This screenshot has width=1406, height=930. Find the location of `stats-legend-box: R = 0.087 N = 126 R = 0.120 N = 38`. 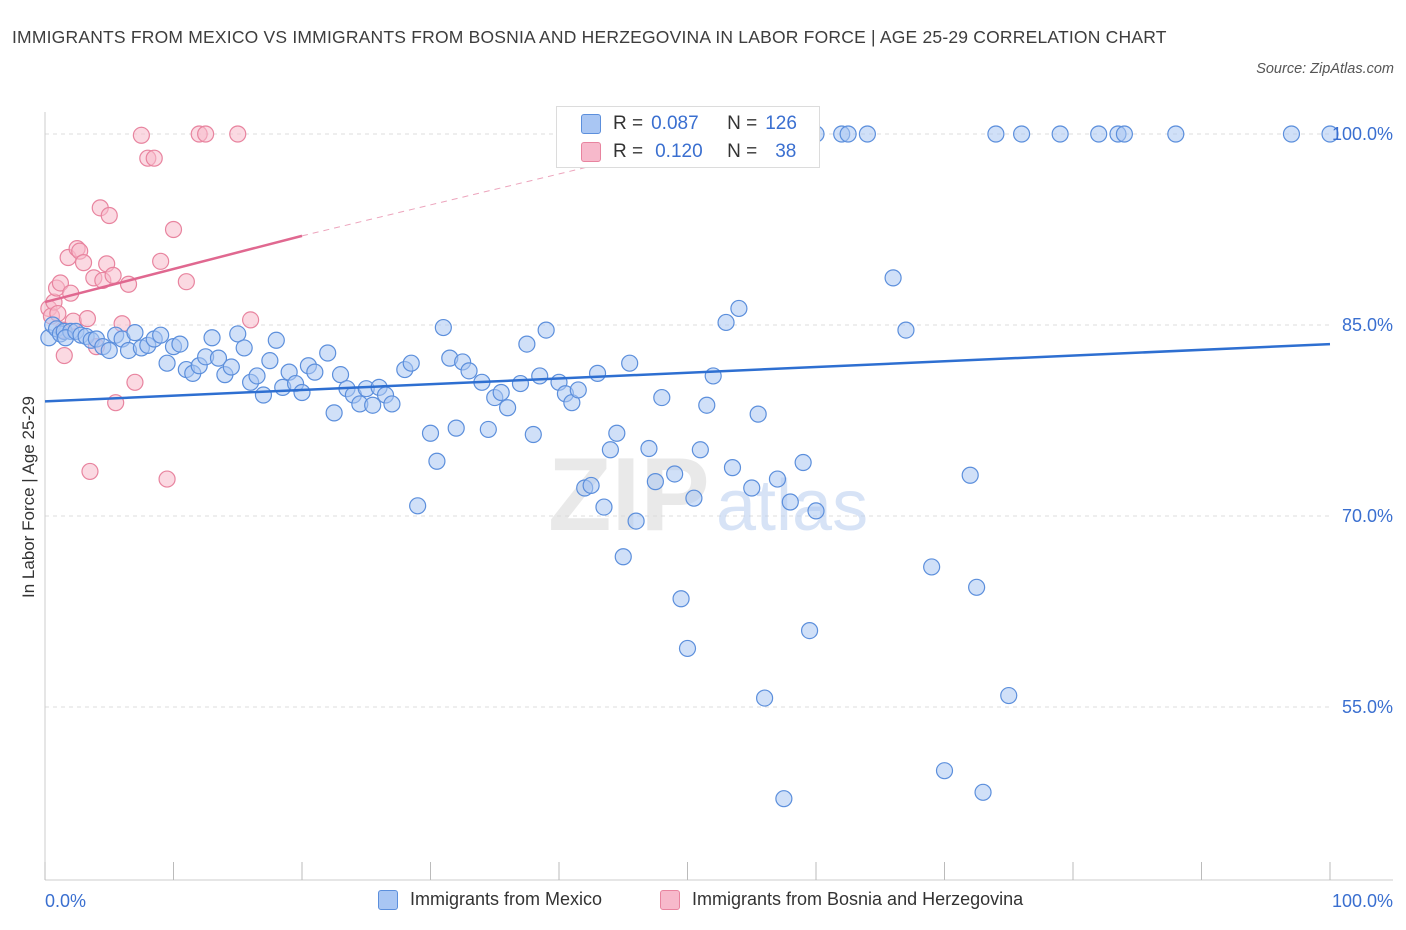

stats-legend-box: R = 0.087 N = 126 R = 0.120 N = 38 is located at coordinates (688, 137).